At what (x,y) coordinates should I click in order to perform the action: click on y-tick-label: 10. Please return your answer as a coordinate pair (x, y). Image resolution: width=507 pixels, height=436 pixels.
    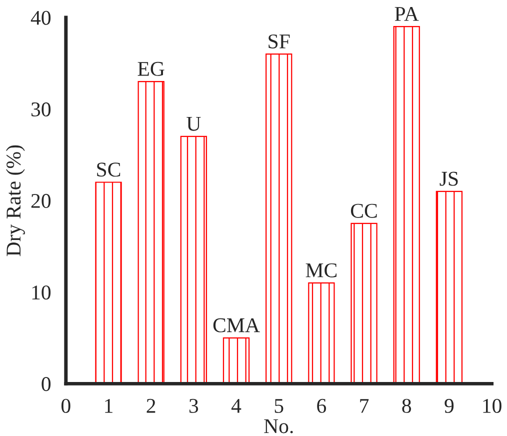
    Looking at the image, I should click on (41, 292).